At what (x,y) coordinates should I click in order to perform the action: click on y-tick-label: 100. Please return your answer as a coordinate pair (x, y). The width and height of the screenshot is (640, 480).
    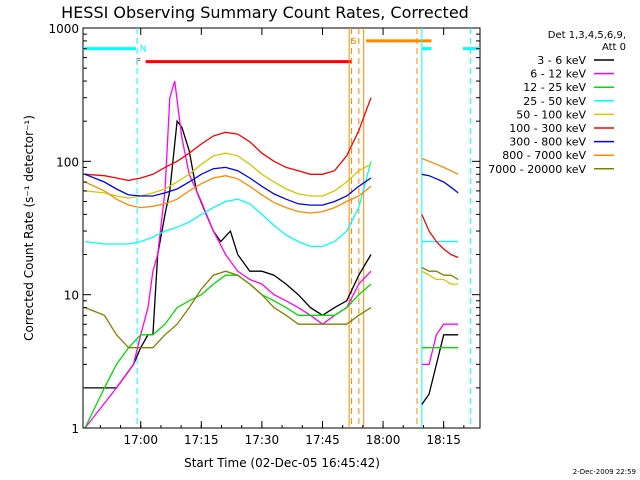
    Looking at the image, I should click on (67, 162).